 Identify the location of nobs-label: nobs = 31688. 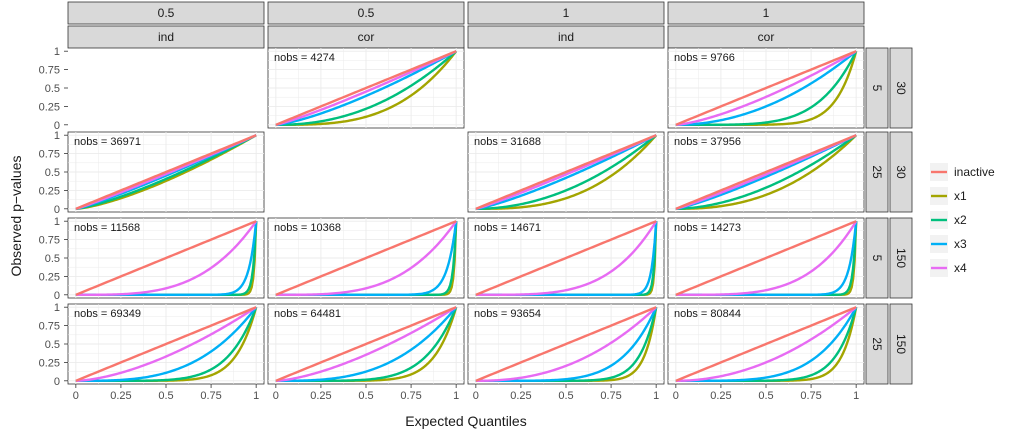
(507, 142).